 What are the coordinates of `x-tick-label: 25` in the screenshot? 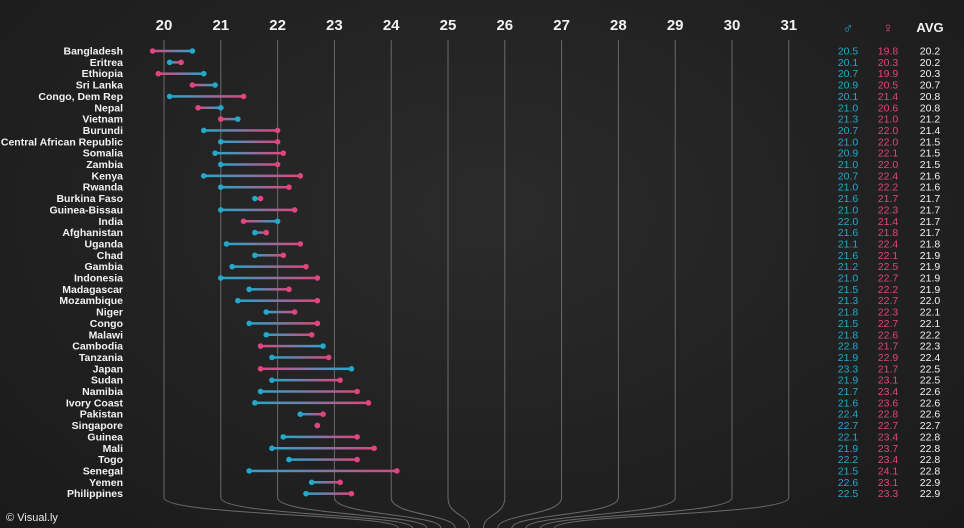 It's located at (448, 25).